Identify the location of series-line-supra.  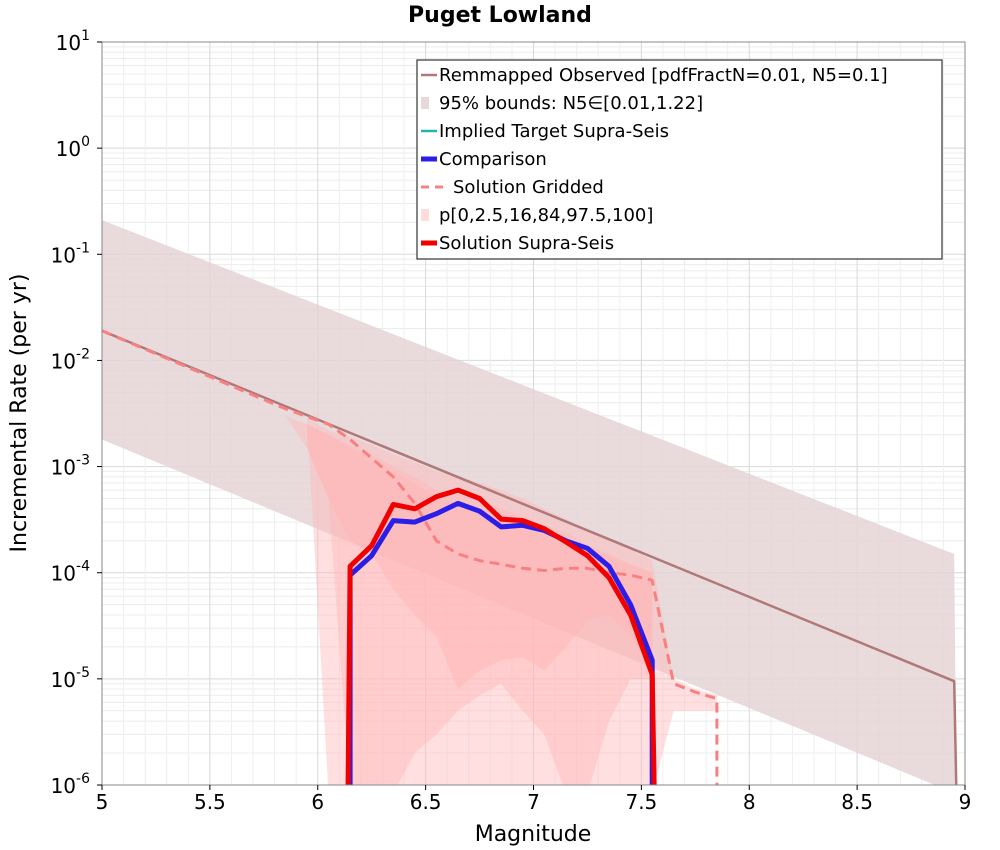
(501, 636).